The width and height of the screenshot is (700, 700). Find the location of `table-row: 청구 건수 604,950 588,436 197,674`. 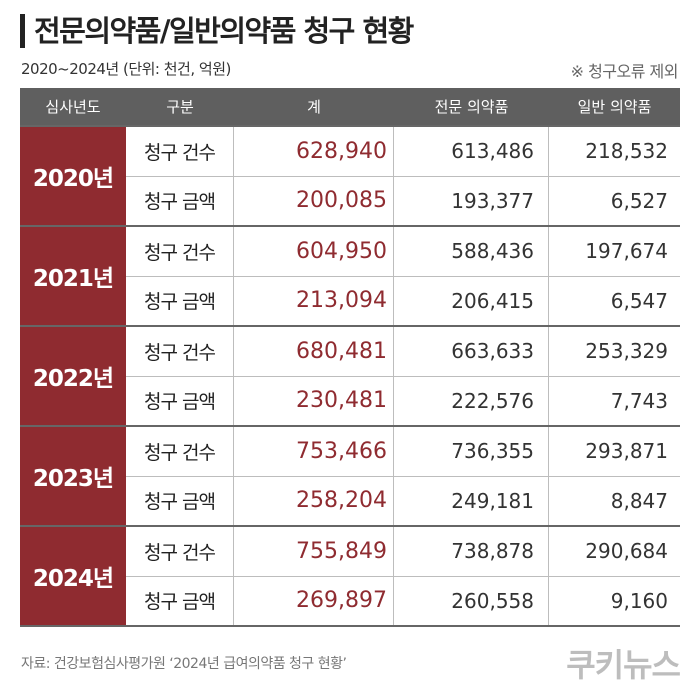

table-row: 청구 건수 604,950 588,436 197,674 is located at coordinates (403, 252).